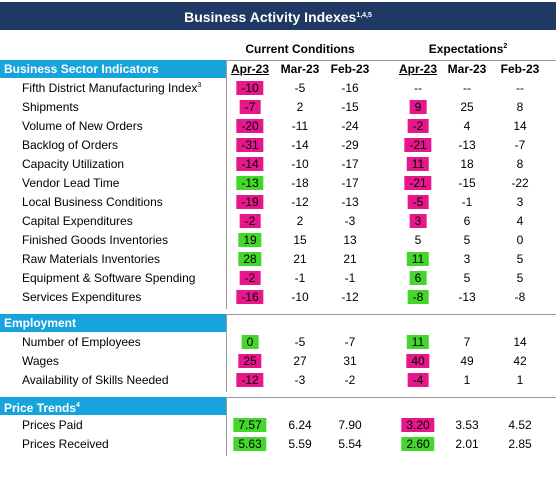 This screenshot has height=480, width=556. I want to click on value-cell: -7, so click(520, 145).